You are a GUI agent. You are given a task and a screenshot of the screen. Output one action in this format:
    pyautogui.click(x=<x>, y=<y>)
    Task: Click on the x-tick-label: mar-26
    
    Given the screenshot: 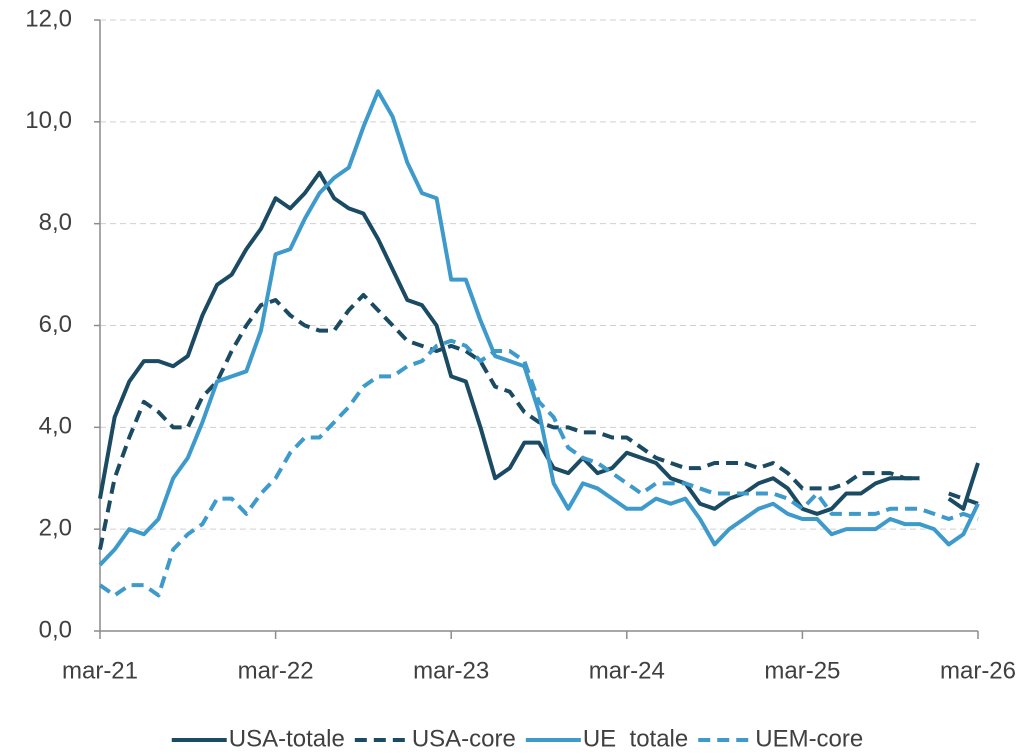 What is the action you would take?
    pyautogui.click(x=978, y=670)
    